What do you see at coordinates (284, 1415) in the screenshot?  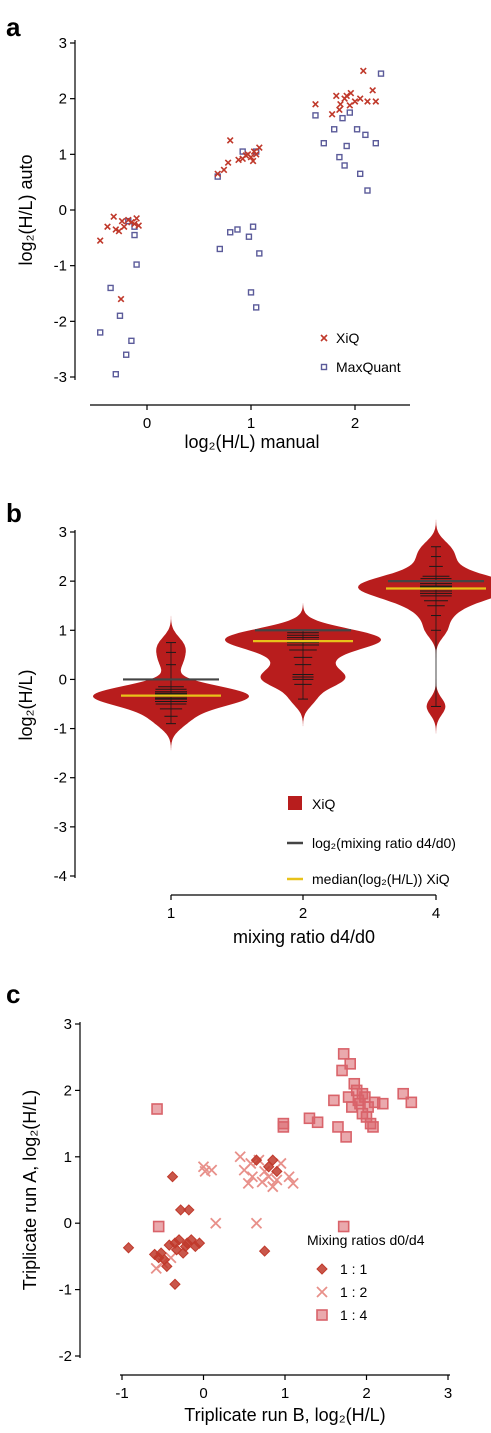 I see `panel-c-x-title: Triplicate run B, log₂(H/L)` at bounding box center [284, 1415].